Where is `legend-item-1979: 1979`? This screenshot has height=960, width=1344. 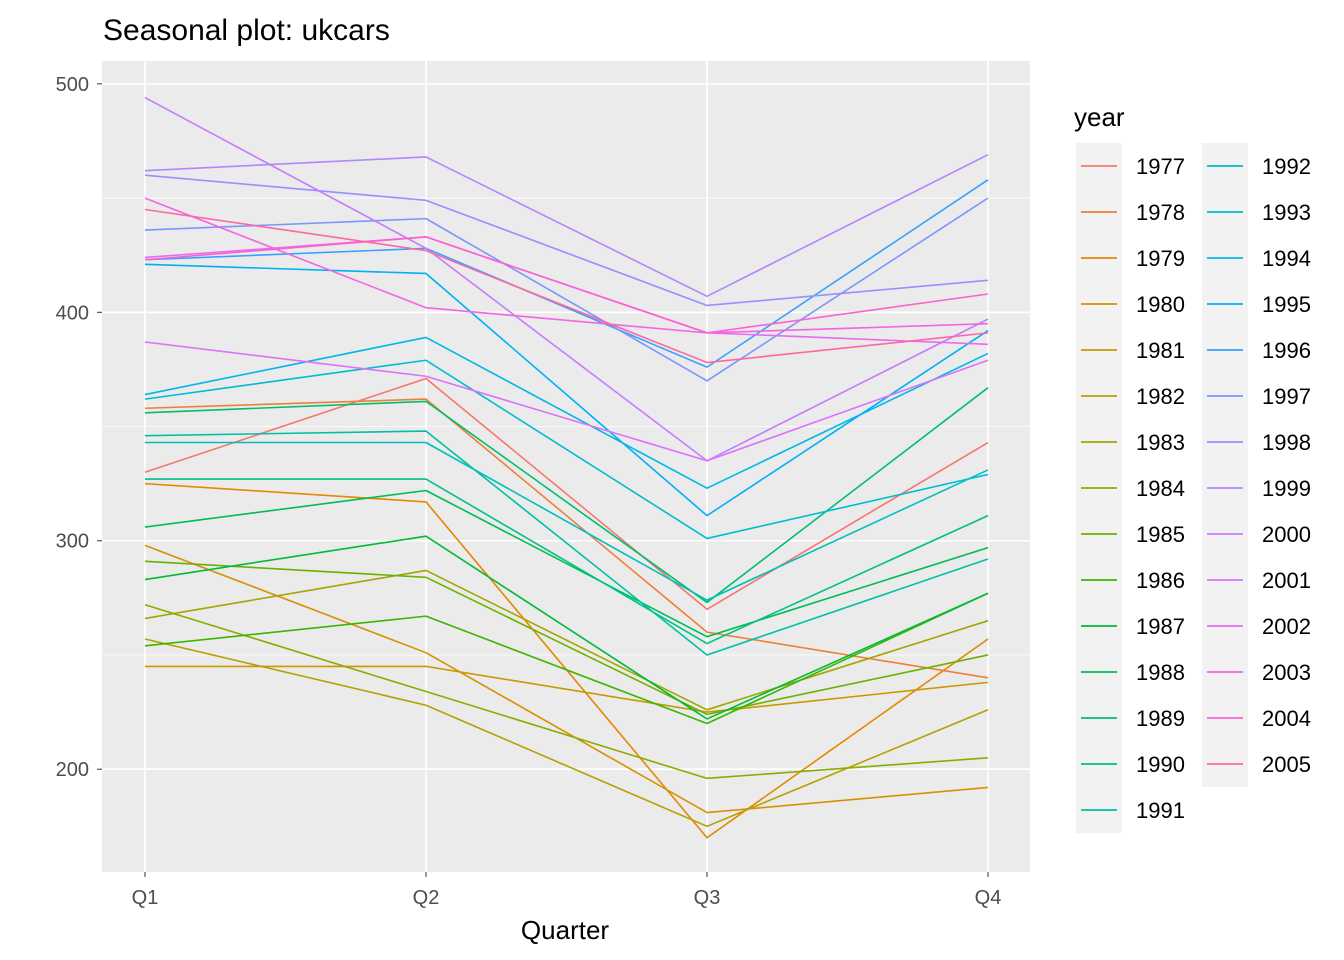
legend-item-1979: 1979 is located at coordinates (1130, 258).